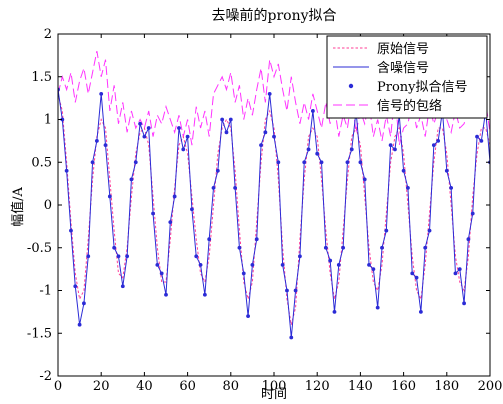 The height and width of the screenshot is (404, 503). Describe the element at coordinates (39, 248) in the screenshot. I see `y-tick-label: -0.5` at that location.